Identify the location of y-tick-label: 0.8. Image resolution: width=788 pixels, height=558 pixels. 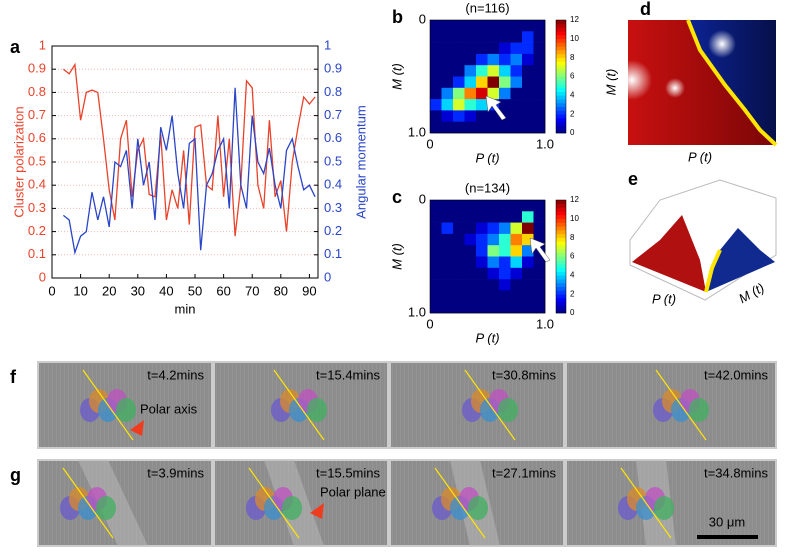
(37, 91).